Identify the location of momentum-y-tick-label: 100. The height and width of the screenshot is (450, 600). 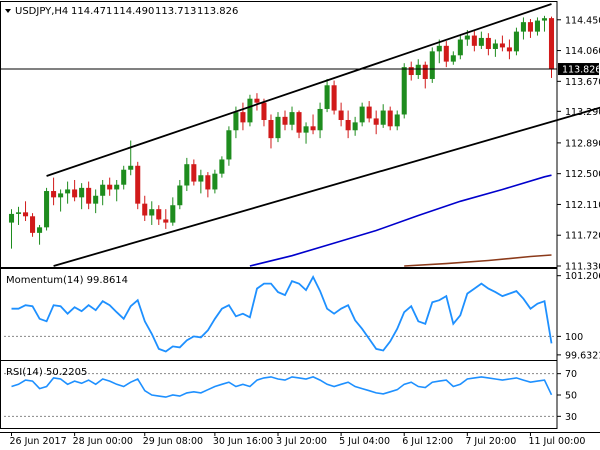
(574, 337).